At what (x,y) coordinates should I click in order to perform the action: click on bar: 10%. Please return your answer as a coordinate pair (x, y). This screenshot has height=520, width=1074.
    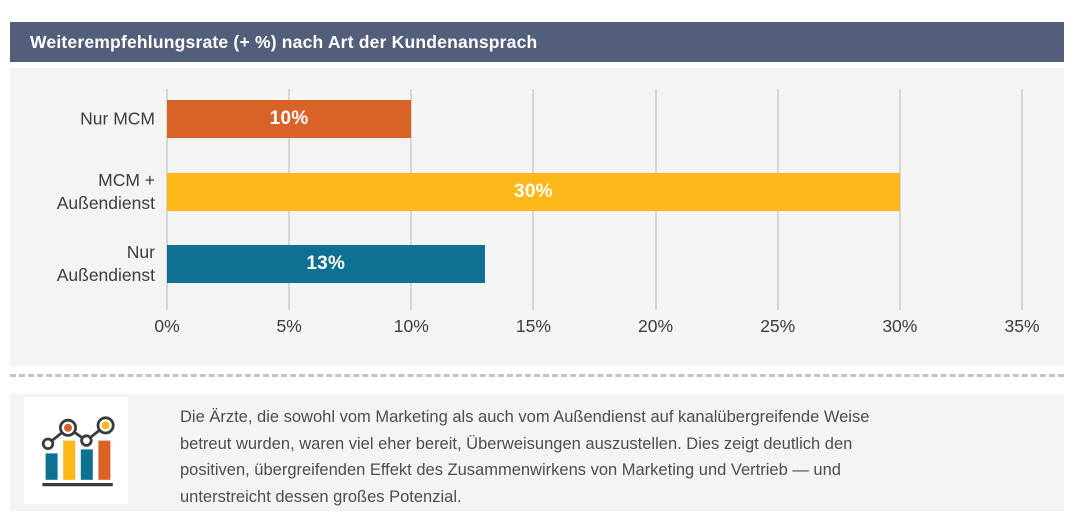
    Looking at the image, I should click on (289, 119).